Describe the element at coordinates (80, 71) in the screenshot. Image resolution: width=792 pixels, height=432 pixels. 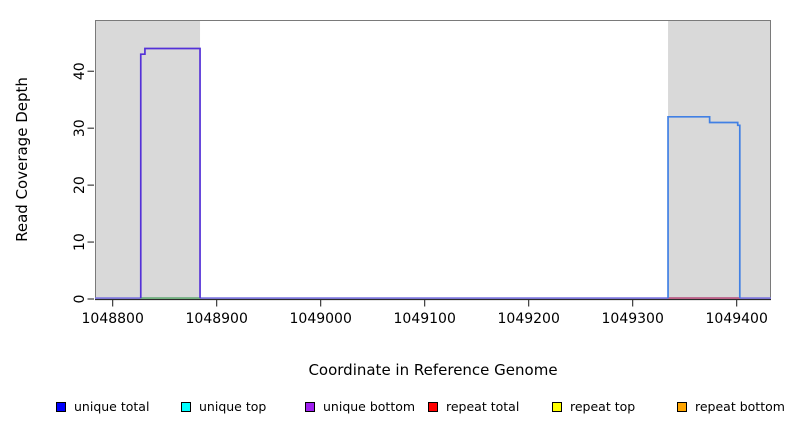
I see `y-tick-label: 40` at that location.